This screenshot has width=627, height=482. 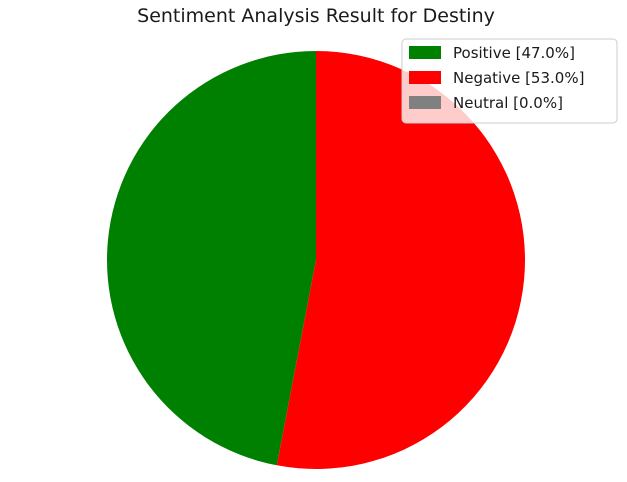 I want to click on legend-label-positive: Positive [47.0%], so click(x=514, y=53).